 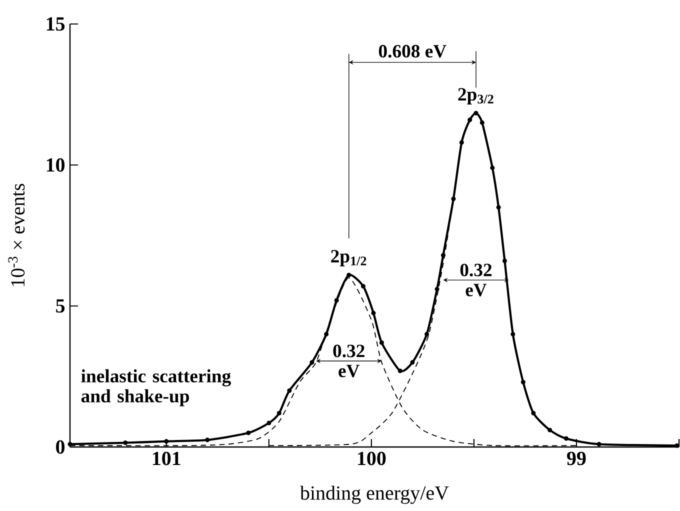 I want to click on annotation: 0.608 eV, so click(x=412, y=51).